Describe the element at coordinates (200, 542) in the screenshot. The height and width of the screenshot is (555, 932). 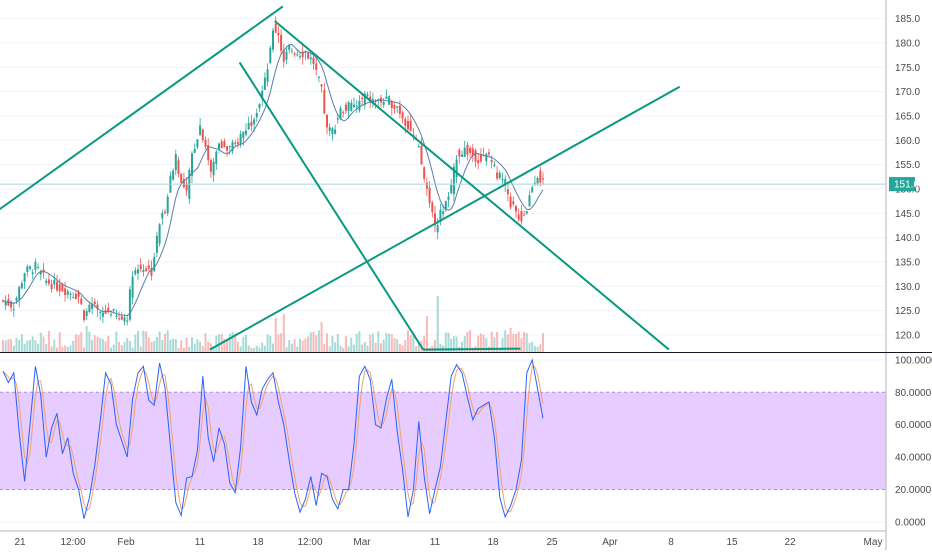
I see `time-tick-label: 11` at that location.